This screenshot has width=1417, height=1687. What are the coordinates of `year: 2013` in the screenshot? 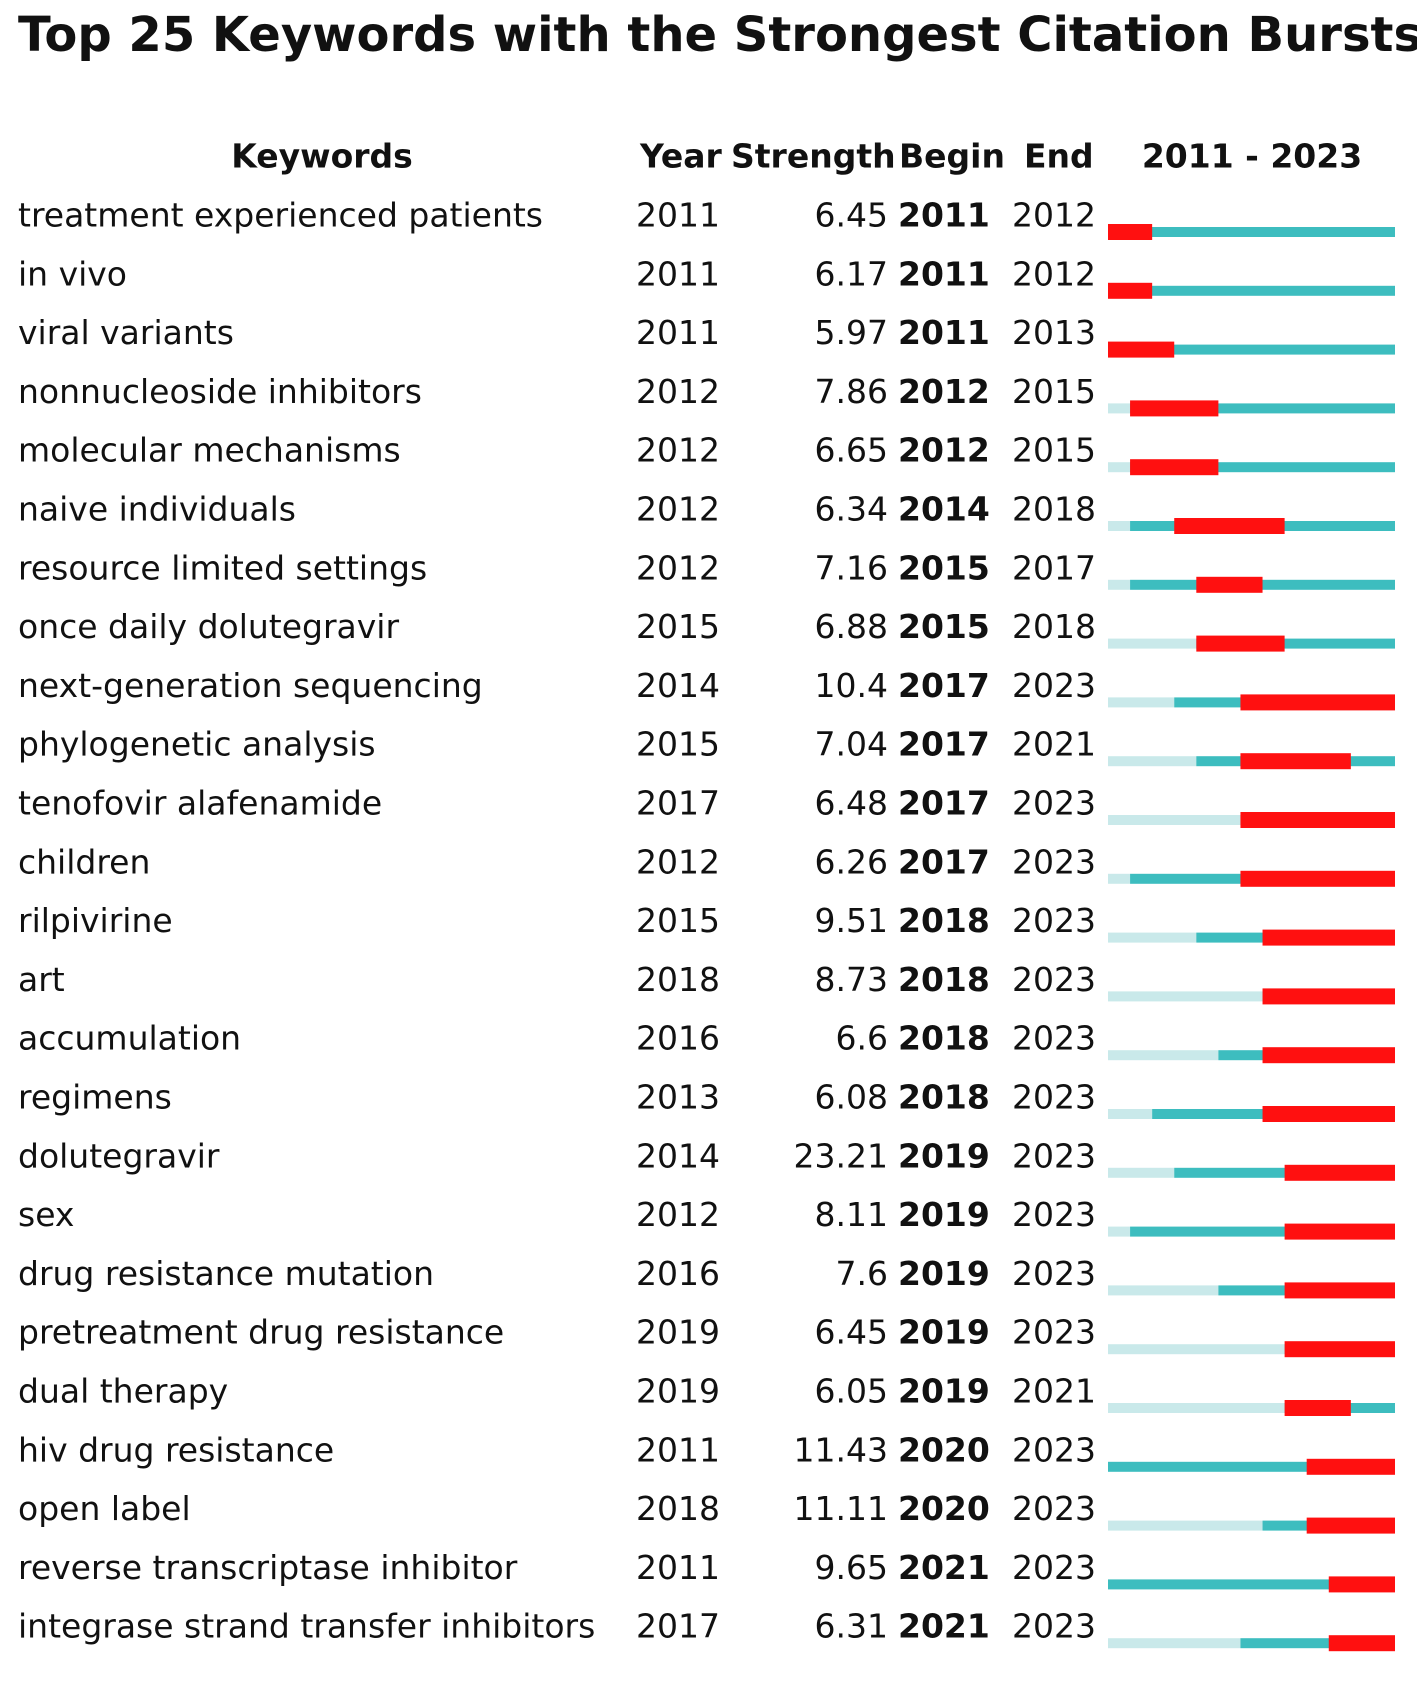 It's located at (678, 1097).